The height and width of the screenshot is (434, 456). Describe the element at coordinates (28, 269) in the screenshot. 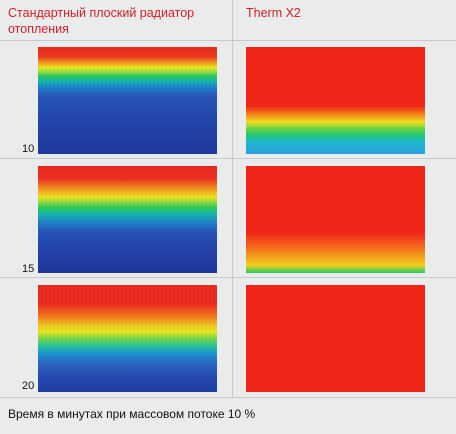

I see `time-label-15: 15` at that location.